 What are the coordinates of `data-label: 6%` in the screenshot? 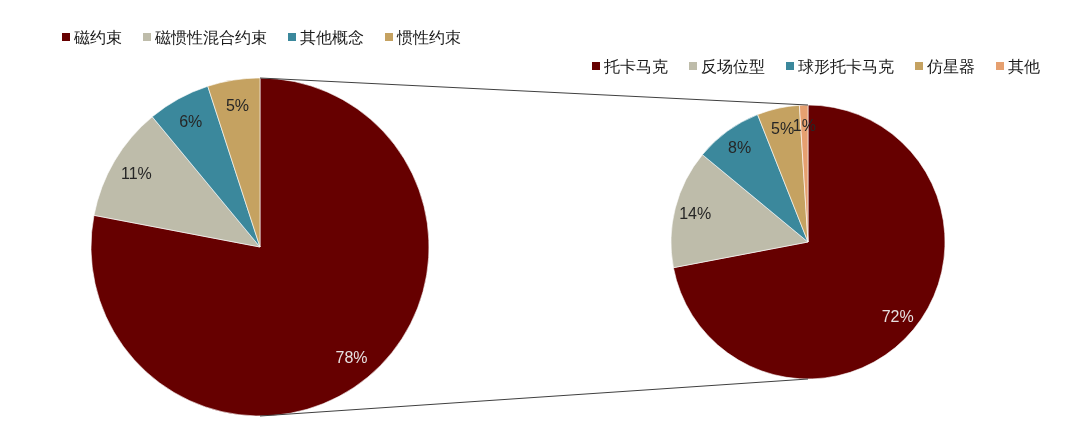 It's located at (191, 121).